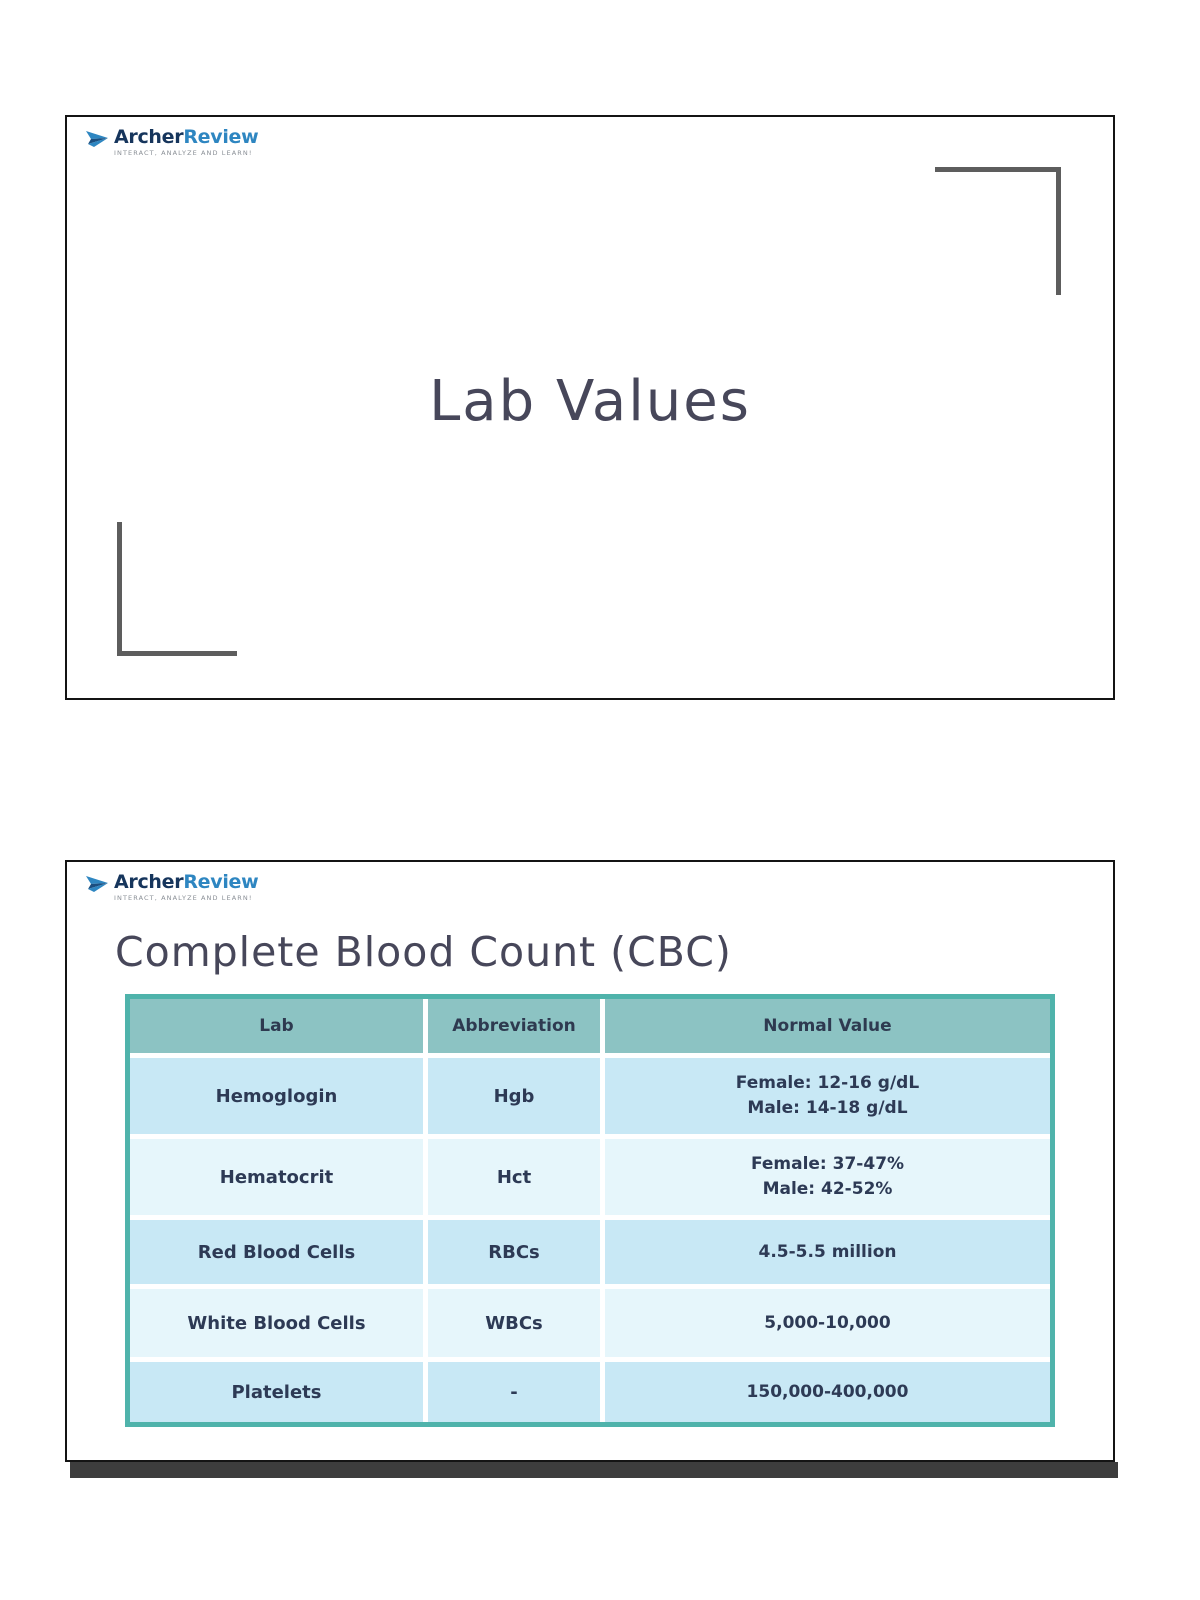 Image resolution: width=1200 pixels, height=1600 pixels. Describe the element at coordinates (423, 952) in the screenshot. I see `page-title: Complete Blood Count (CBC)` at that location.